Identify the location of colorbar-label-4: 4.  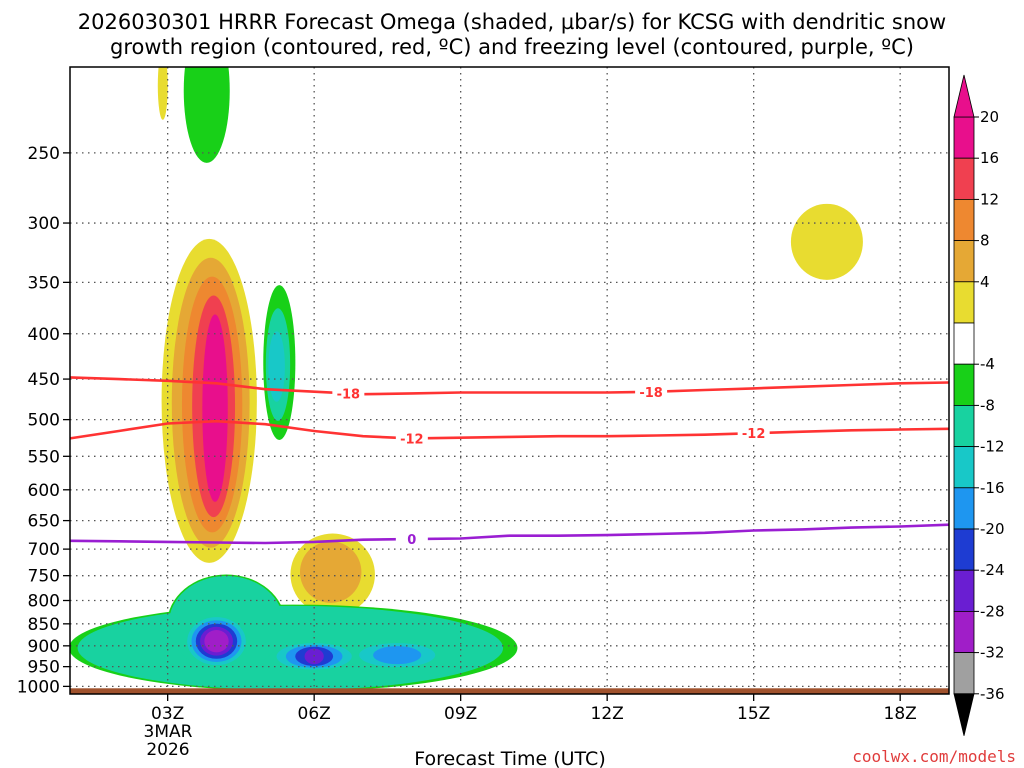
(985, 282).